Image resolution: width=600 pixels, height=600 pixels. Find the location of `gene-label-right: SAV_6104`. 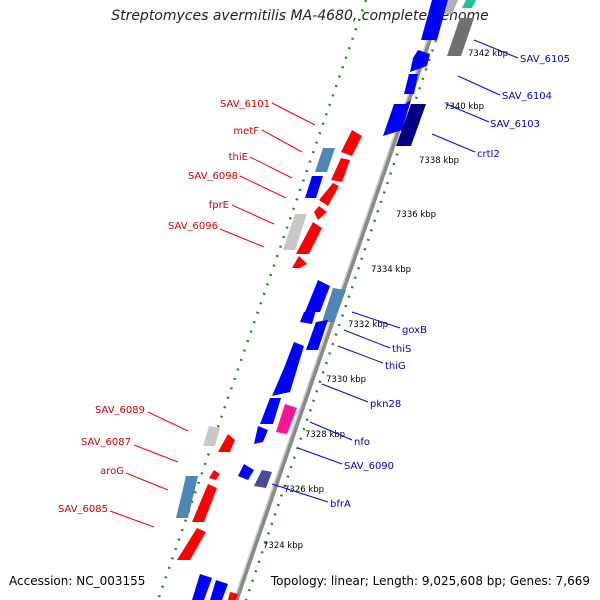

gene-label-right: SAV_6104 is located at coordinates (527, 96).